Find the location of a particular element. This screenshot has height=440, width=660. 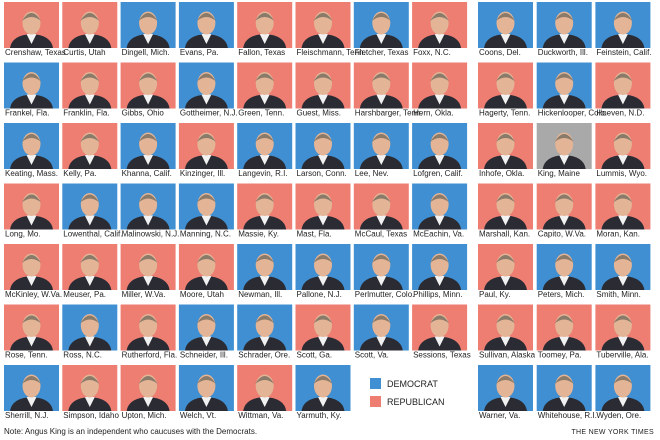

member-tile: Perlmutter, Colo. is located at coordinates (384, 271).